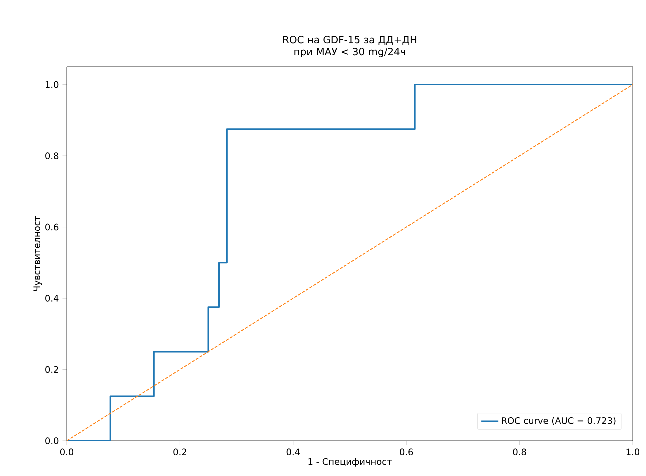 This screenshot has height=476, width=646. What do you see at coordinates (52, 370) in the screenshot?
I see `y-tick-label: 0.2` at bounding box center [52, 370].